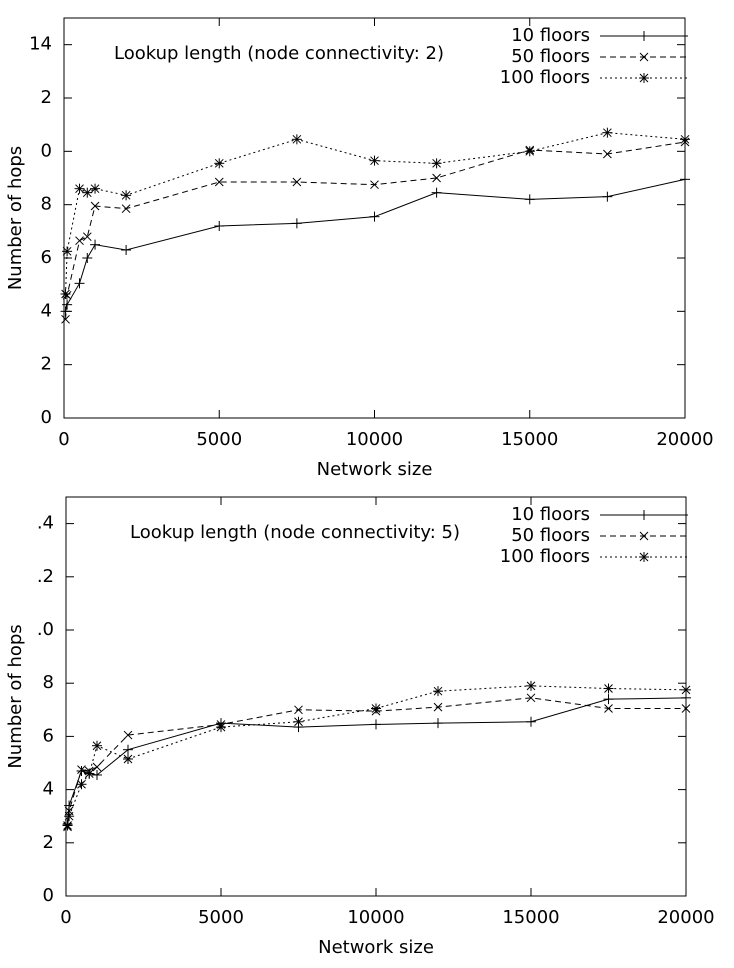 This screenshot has width=734, height=968. I want to click on annotation: Lookup length (node connectivity: 5), so click(295, 532).